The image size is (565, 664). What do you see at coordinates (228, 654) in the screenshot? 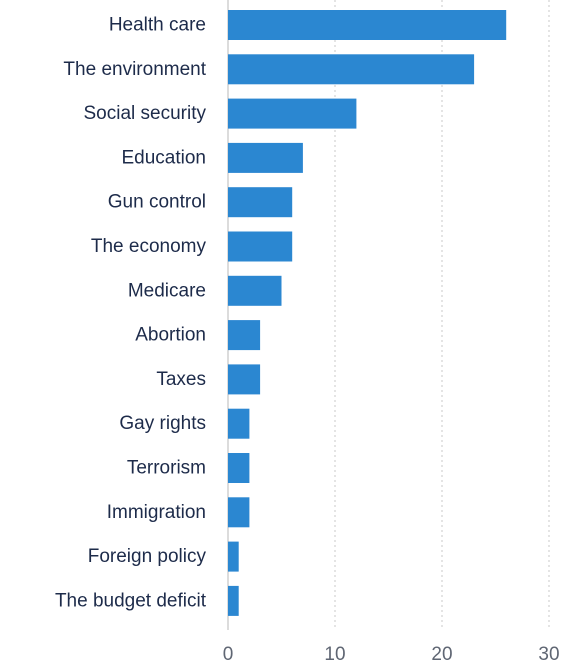
I see `x-tick-label: 0` at bounding box center [228, 654].